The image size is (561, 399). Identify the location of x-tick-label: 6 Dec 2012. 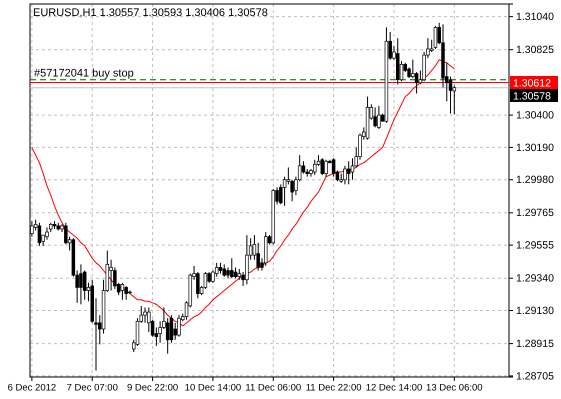
(32, 388).